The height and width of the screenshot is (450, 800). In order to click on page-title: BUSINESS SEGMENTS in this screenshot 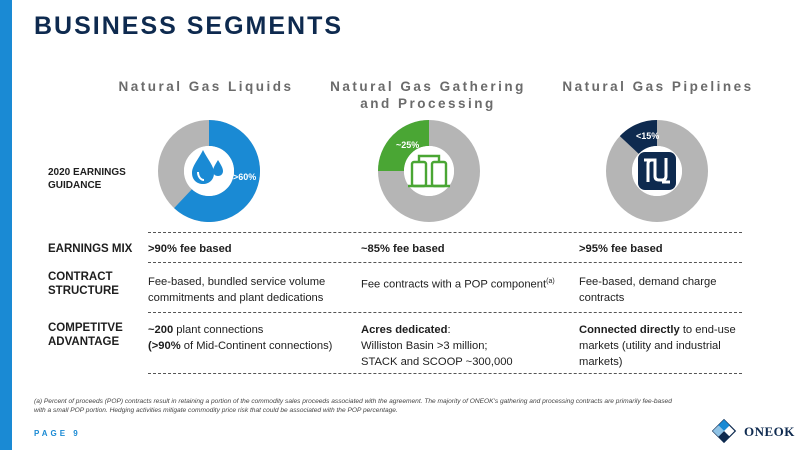, I will do `click(189, 26)`.